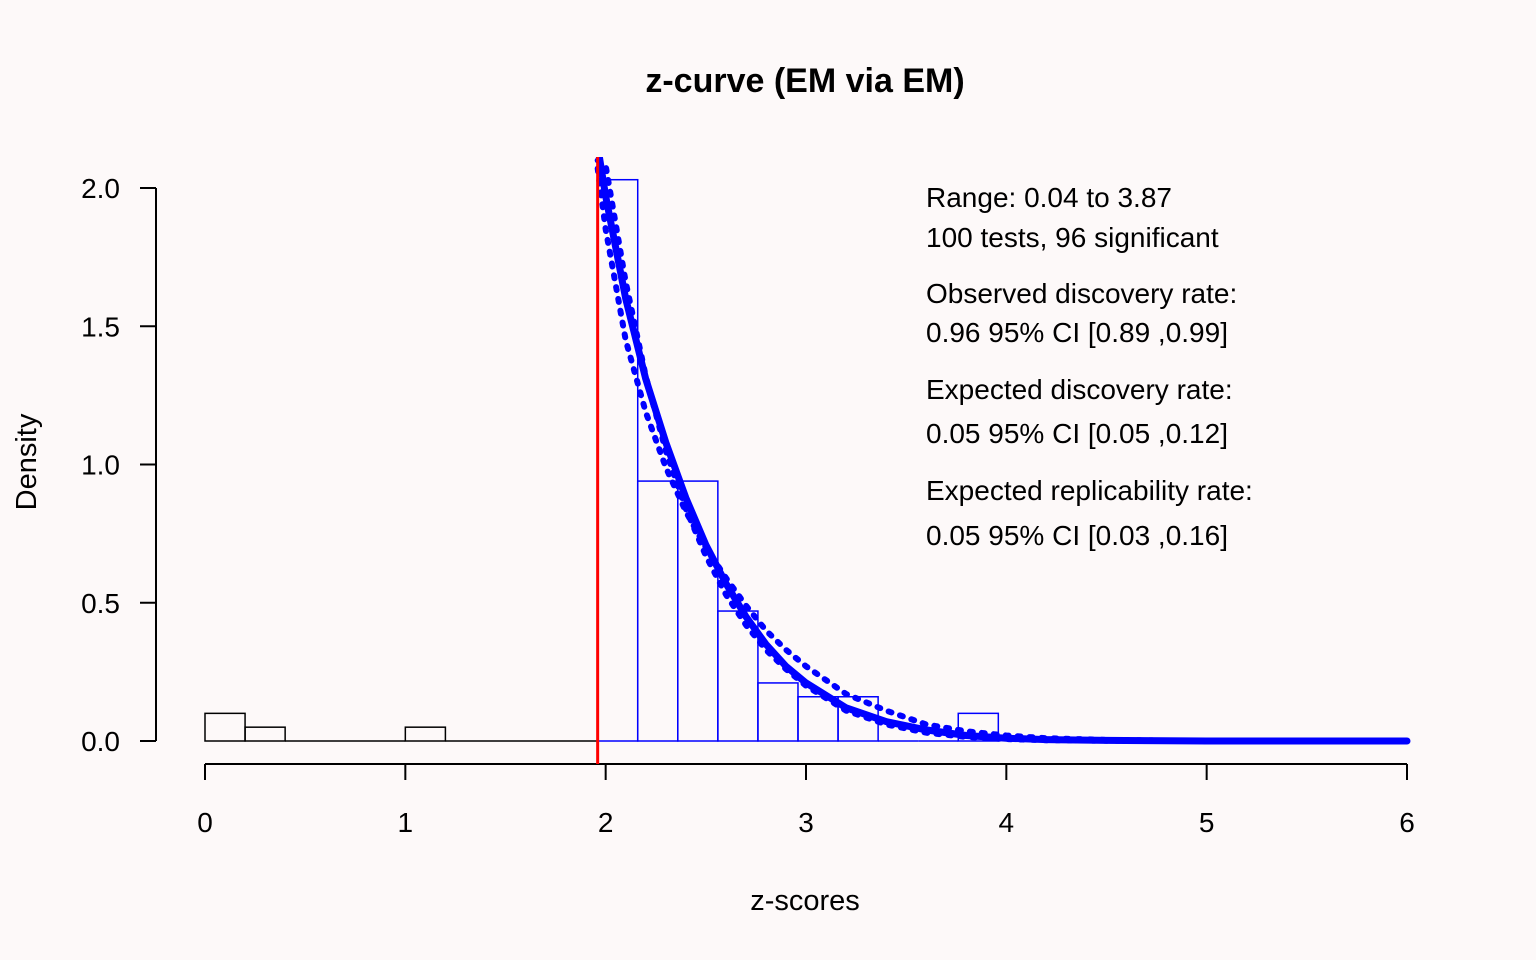 This screenshot has height=960, width=1536. What do you see at coordinates (1049, 197) in the screenshot?
I see `annotation-line: Range: 0.04 to 3.87` at bounding box center [1049, 197].